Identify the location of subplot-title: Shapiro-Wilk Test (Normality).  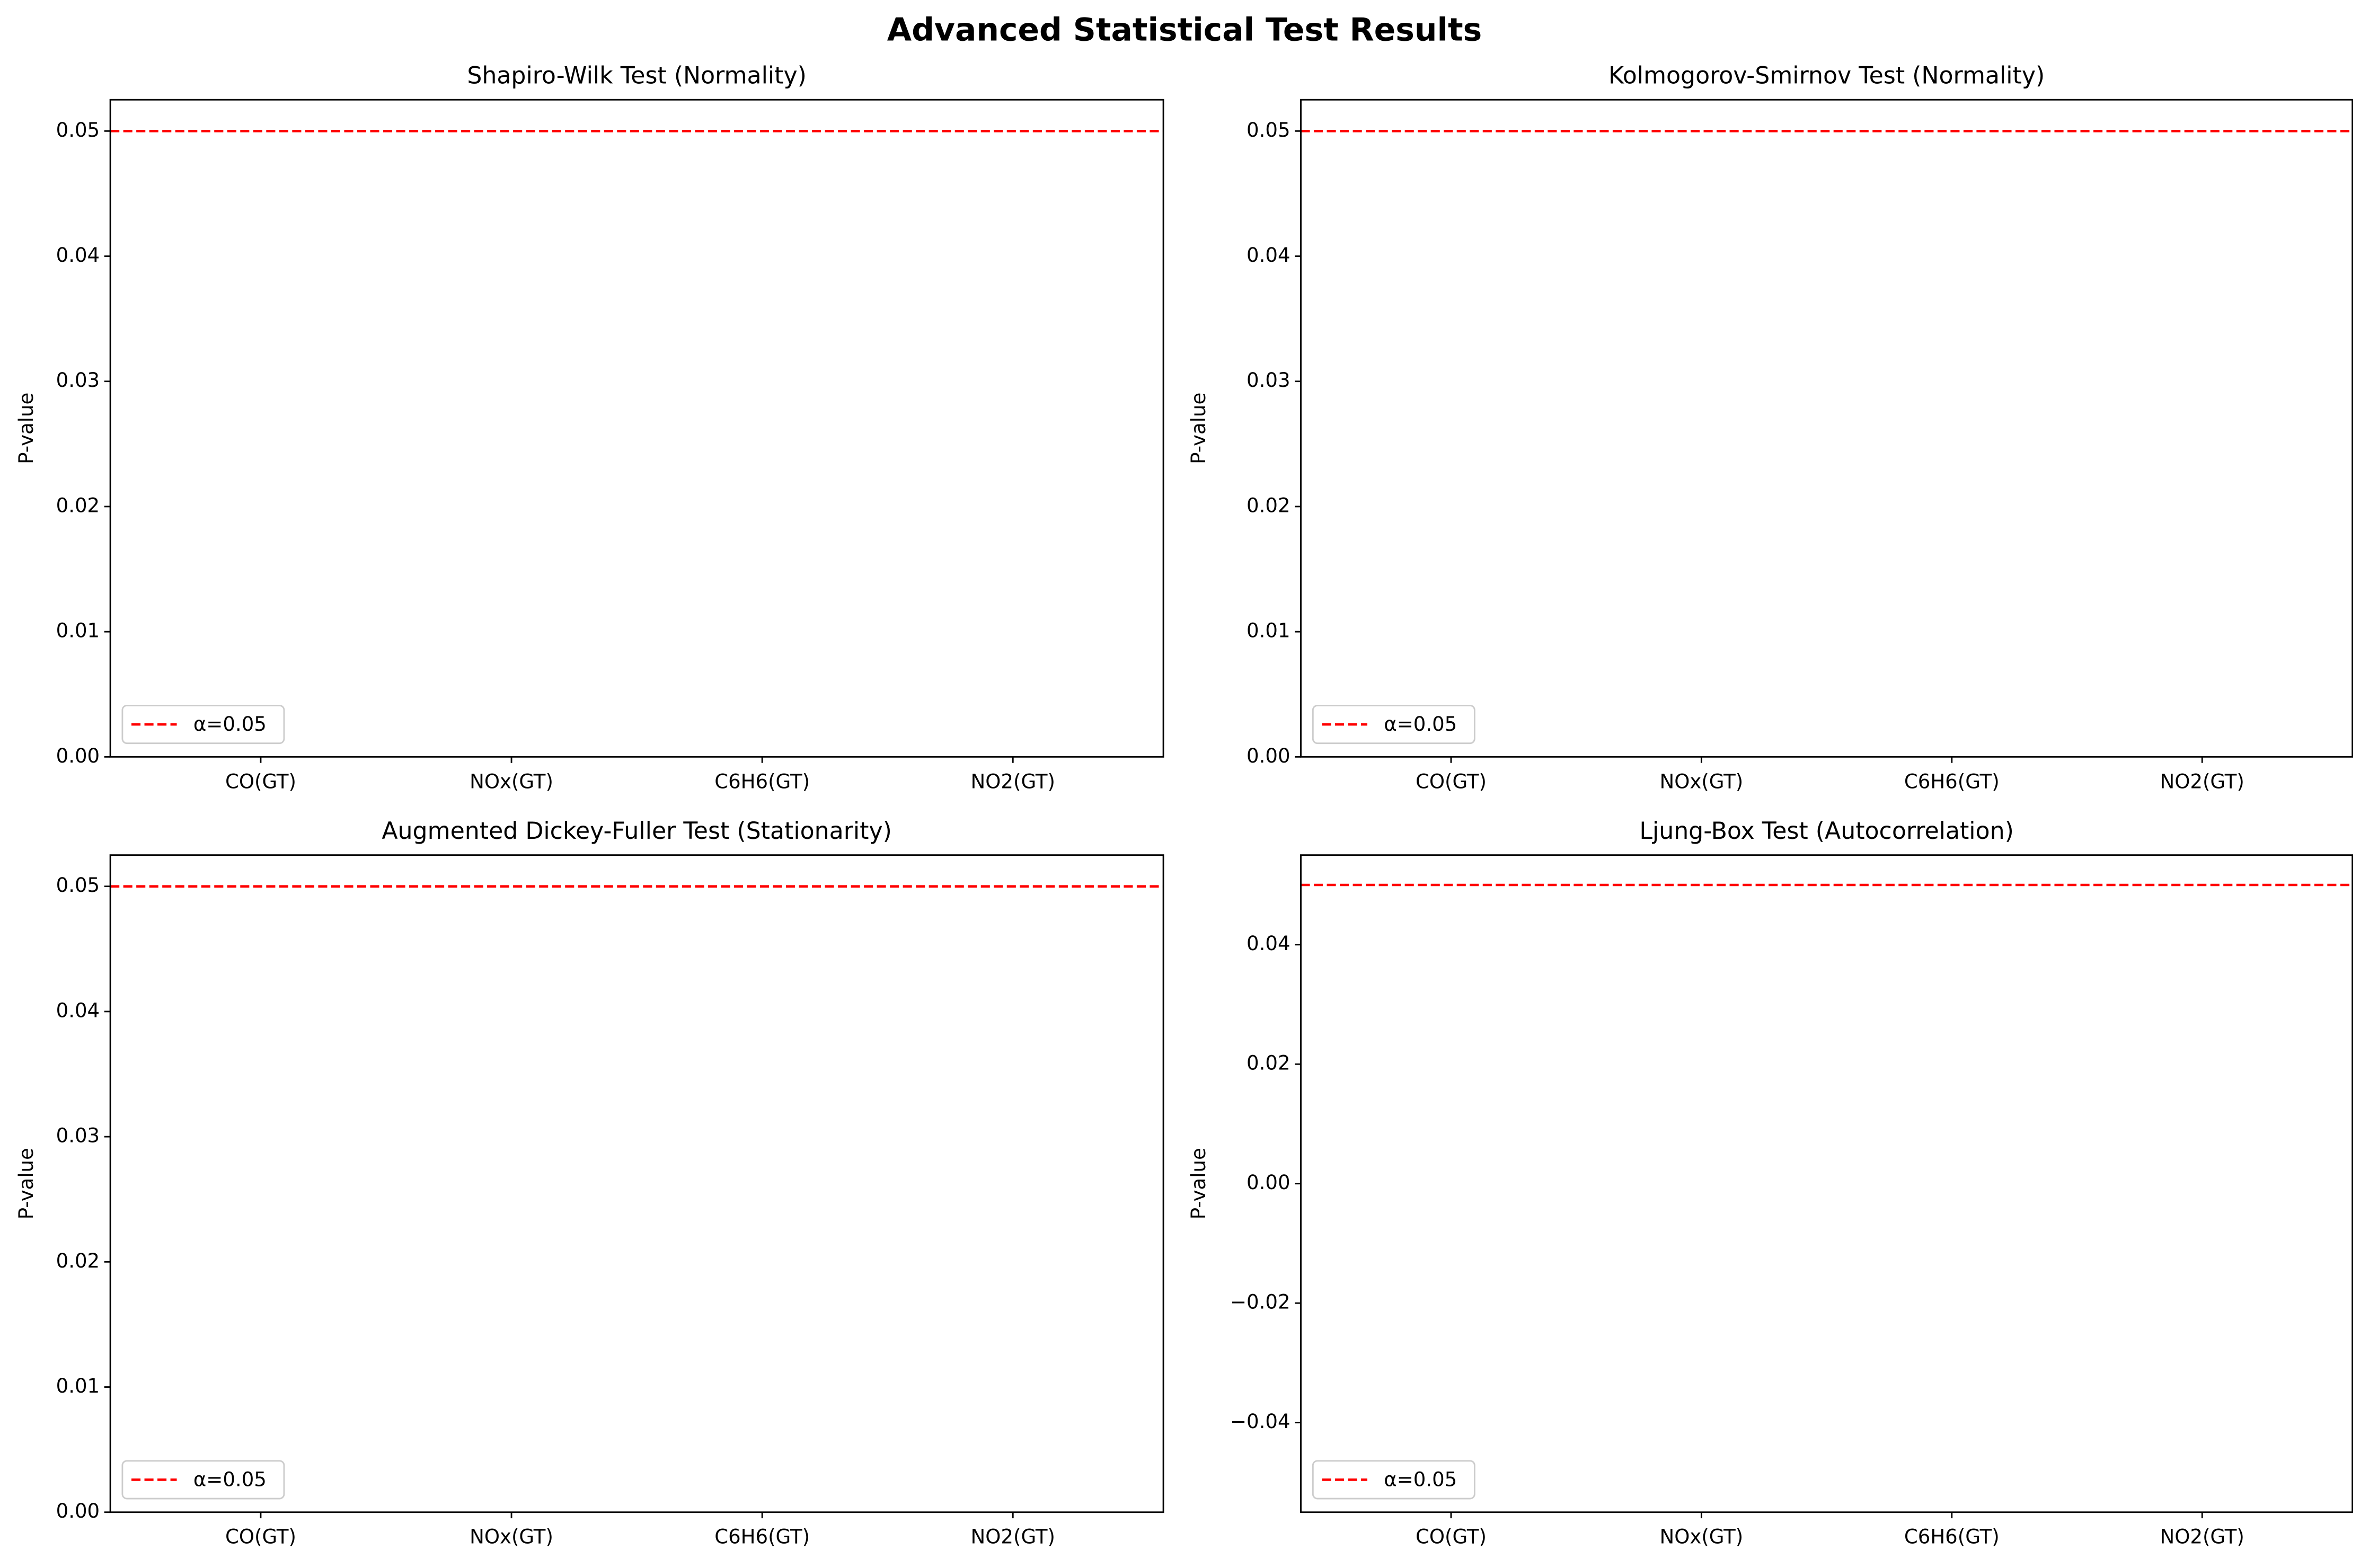
(637, 75).